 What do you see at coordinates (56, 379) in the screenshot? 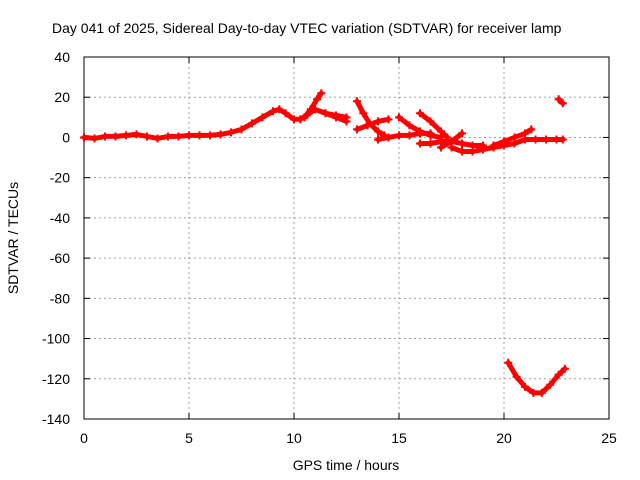
I see `y-tick-label: -120` at bounding box center [56, 379].